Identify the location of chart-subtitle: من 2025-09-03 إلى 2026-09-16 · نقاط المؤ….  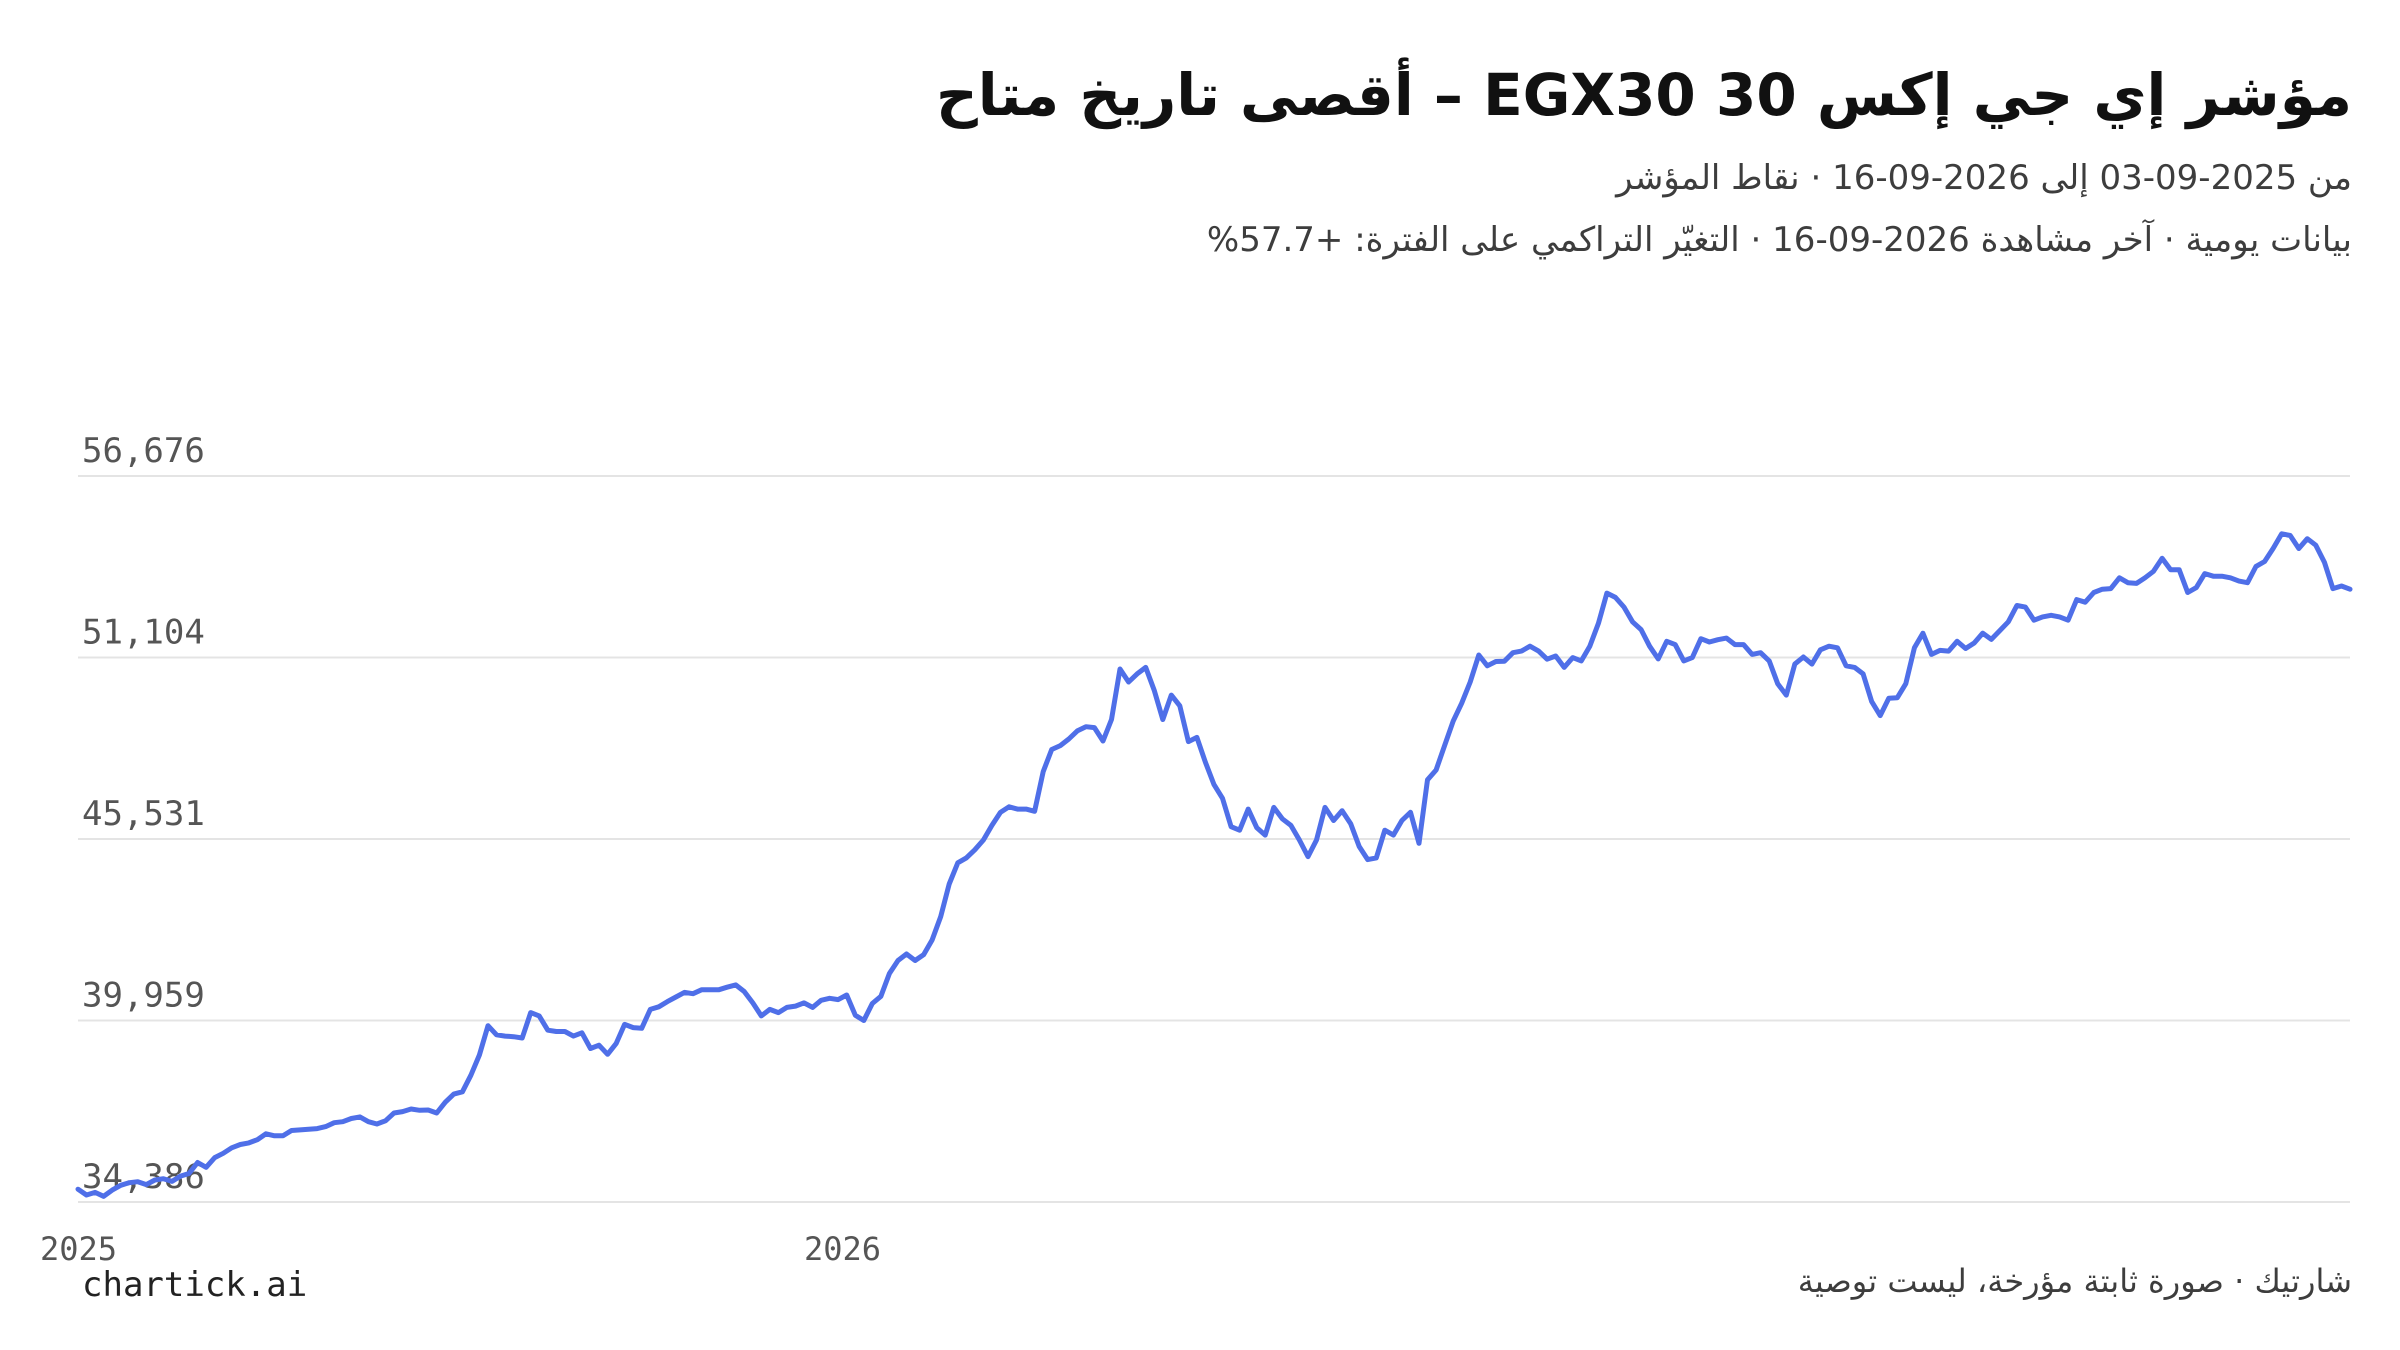
(1984, 178).